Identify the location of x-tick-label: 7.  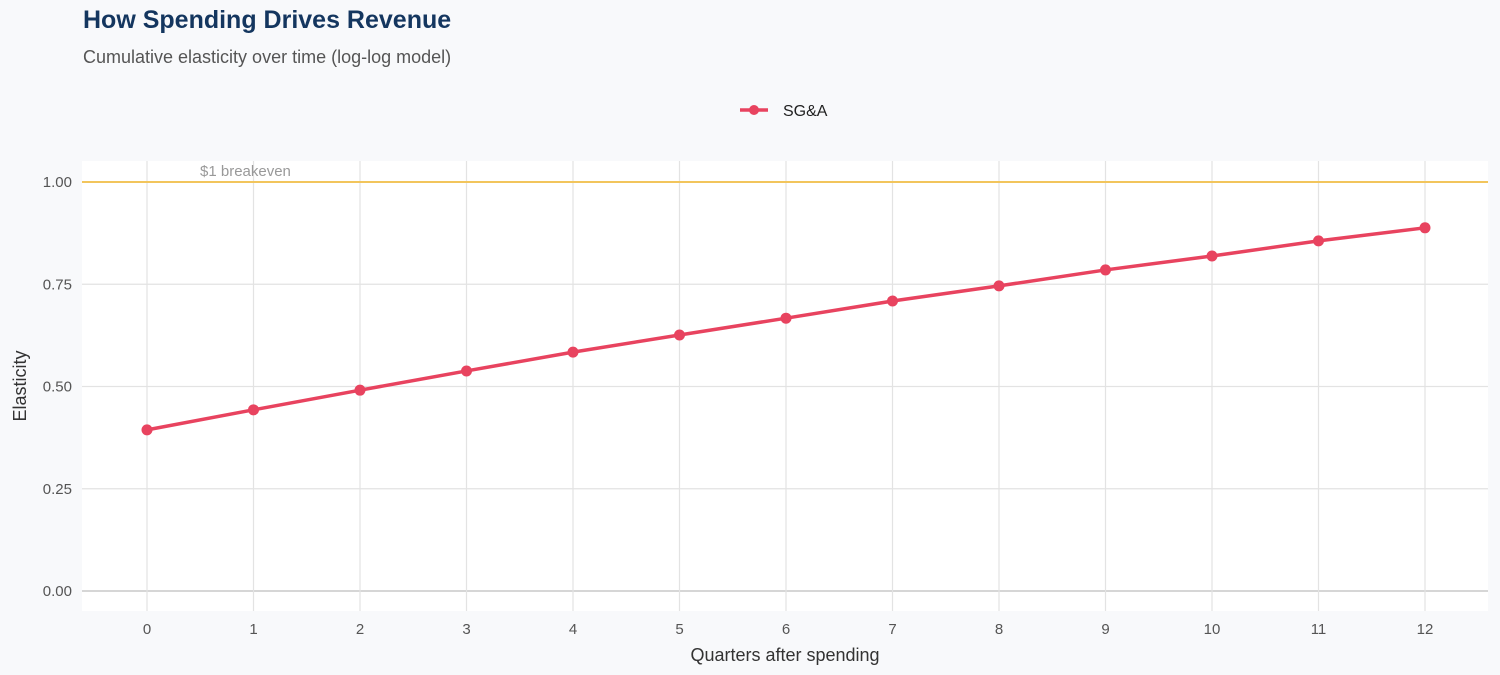
(892, 629).